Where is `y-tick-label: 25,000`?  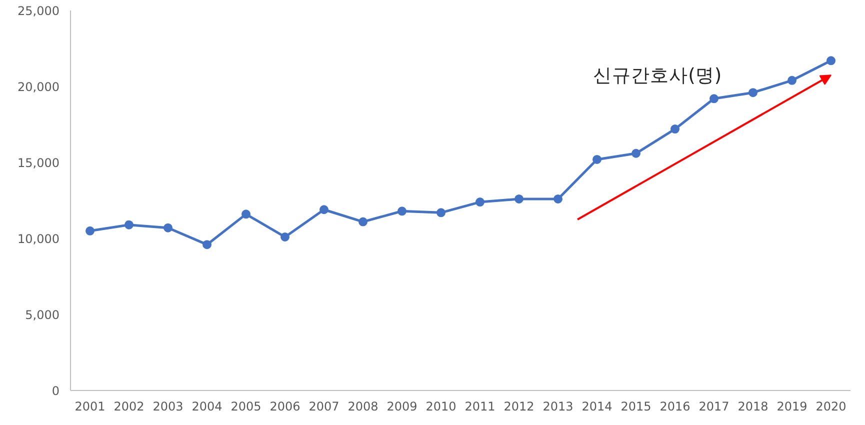 y-tick-label: 25,000 is located at coordinates (39, 11).